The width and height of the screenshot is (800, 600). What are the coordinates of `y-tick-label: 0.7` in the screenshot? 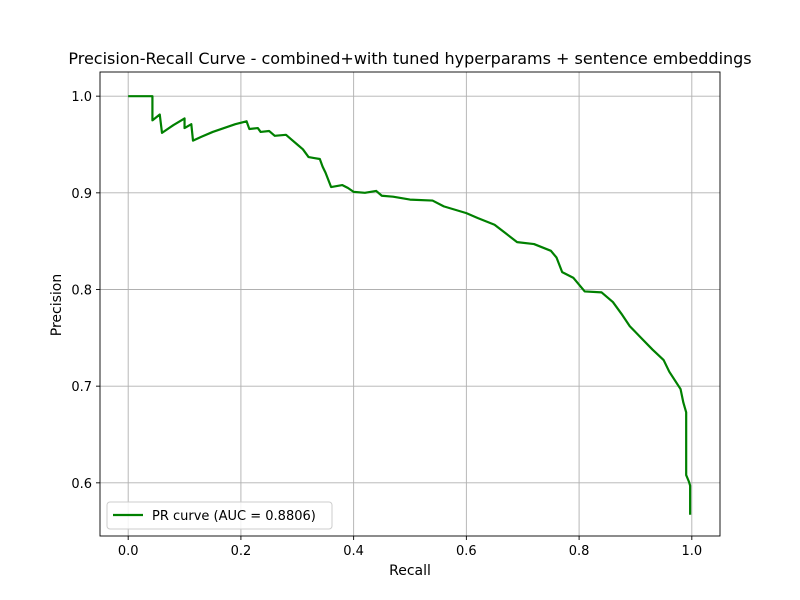 It's located at (81, 387).